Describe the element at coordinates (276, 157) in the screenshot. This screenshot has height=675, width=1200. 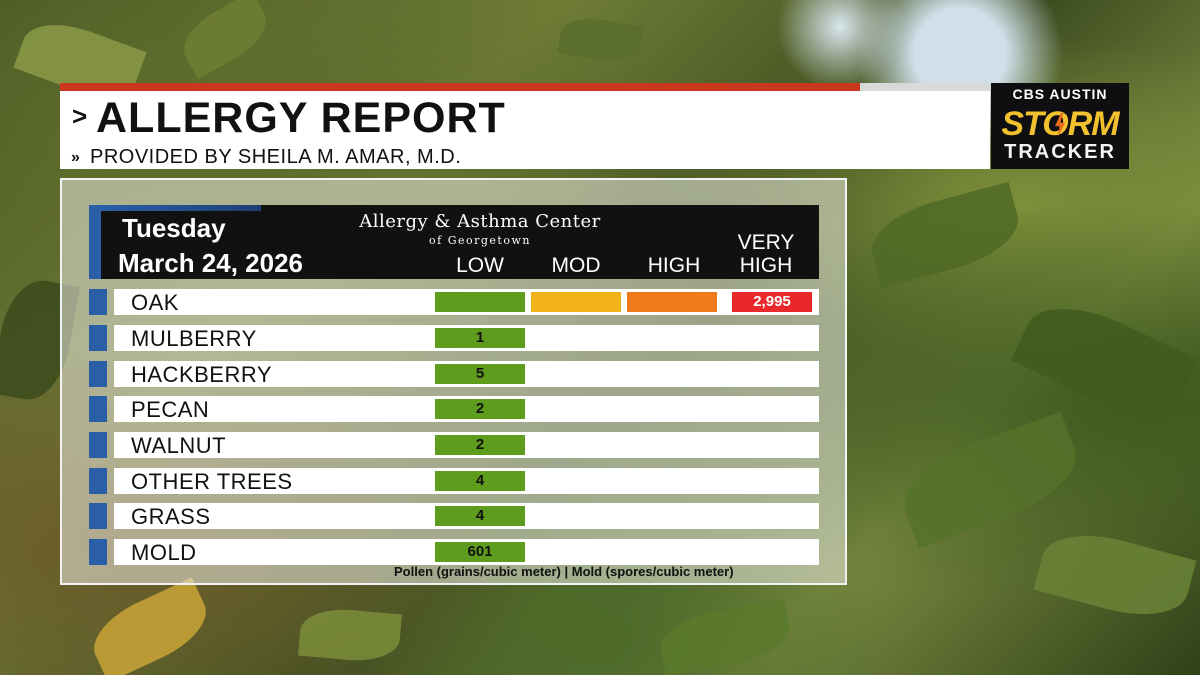
I see `page-subtitle: PROVIDED BY SHEILA M. AMAR, M.D.` at that location.